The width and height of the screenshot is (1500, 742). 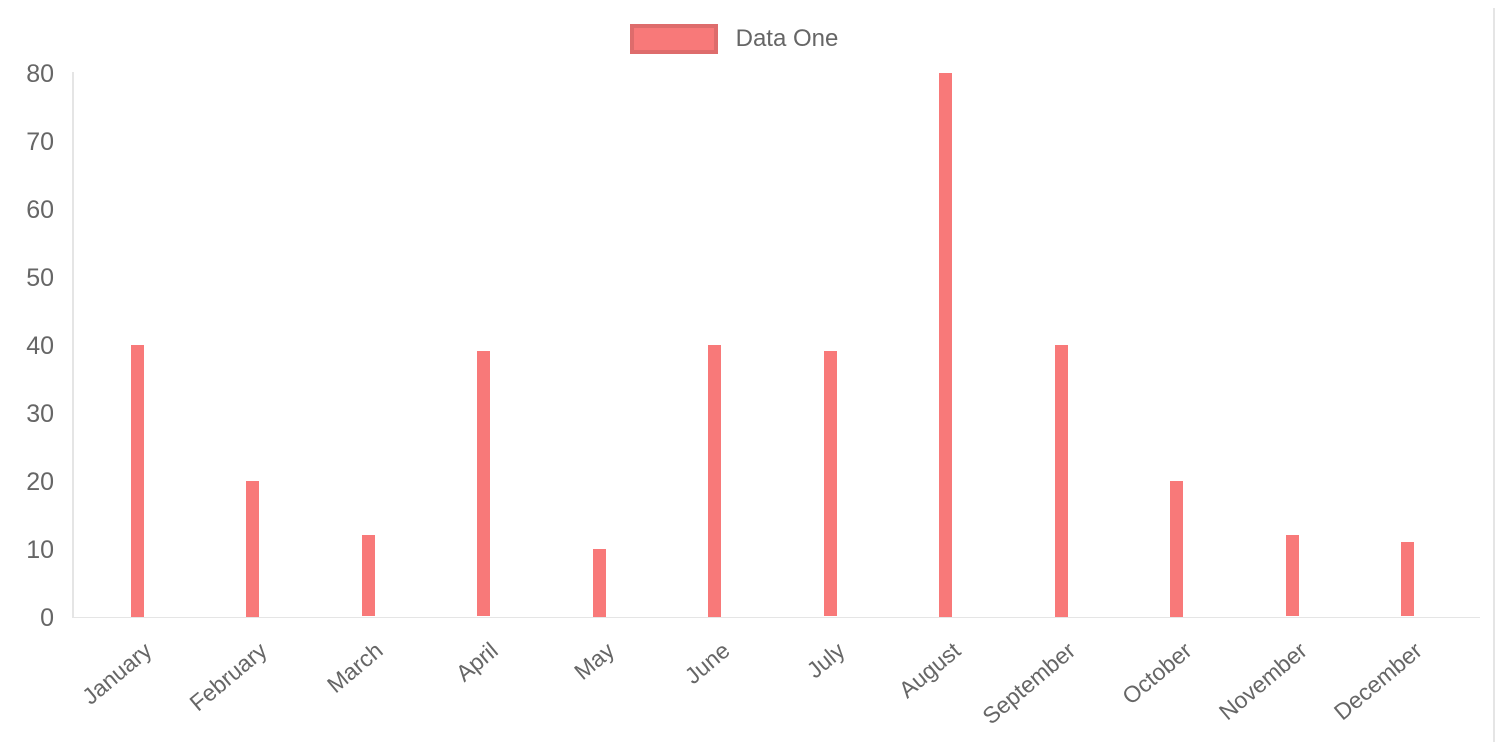 I want to click on bar-november, so click(x=1292, y=575).